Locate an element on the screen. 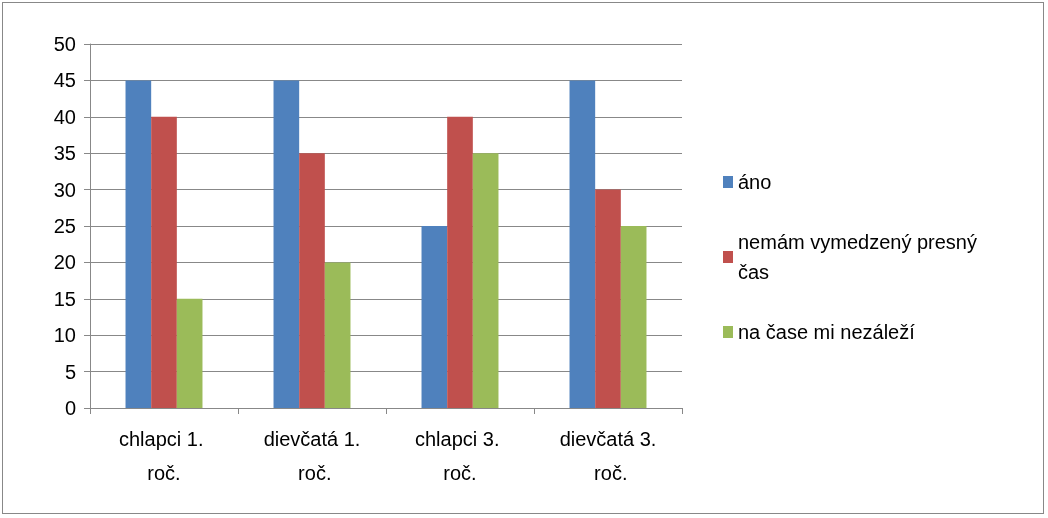  legend-label: na čase mi nezáleží is located at coordinates (827, 332).